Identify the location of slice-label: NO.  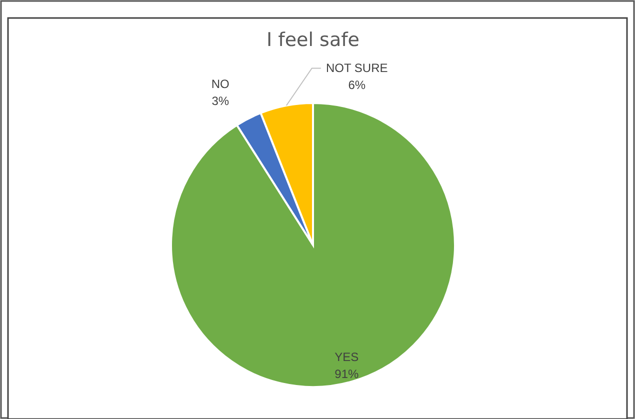
(220, 83).